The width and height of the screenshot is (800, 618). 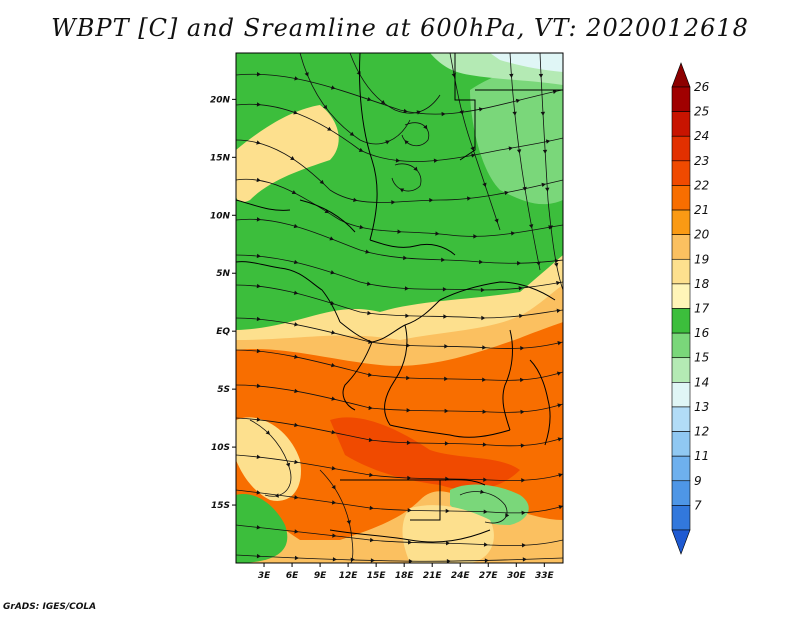 What do you see at coordinates (701, 358) in the screenshot?
I see `colorbar-label: 15` at bounding box center [701, 358].